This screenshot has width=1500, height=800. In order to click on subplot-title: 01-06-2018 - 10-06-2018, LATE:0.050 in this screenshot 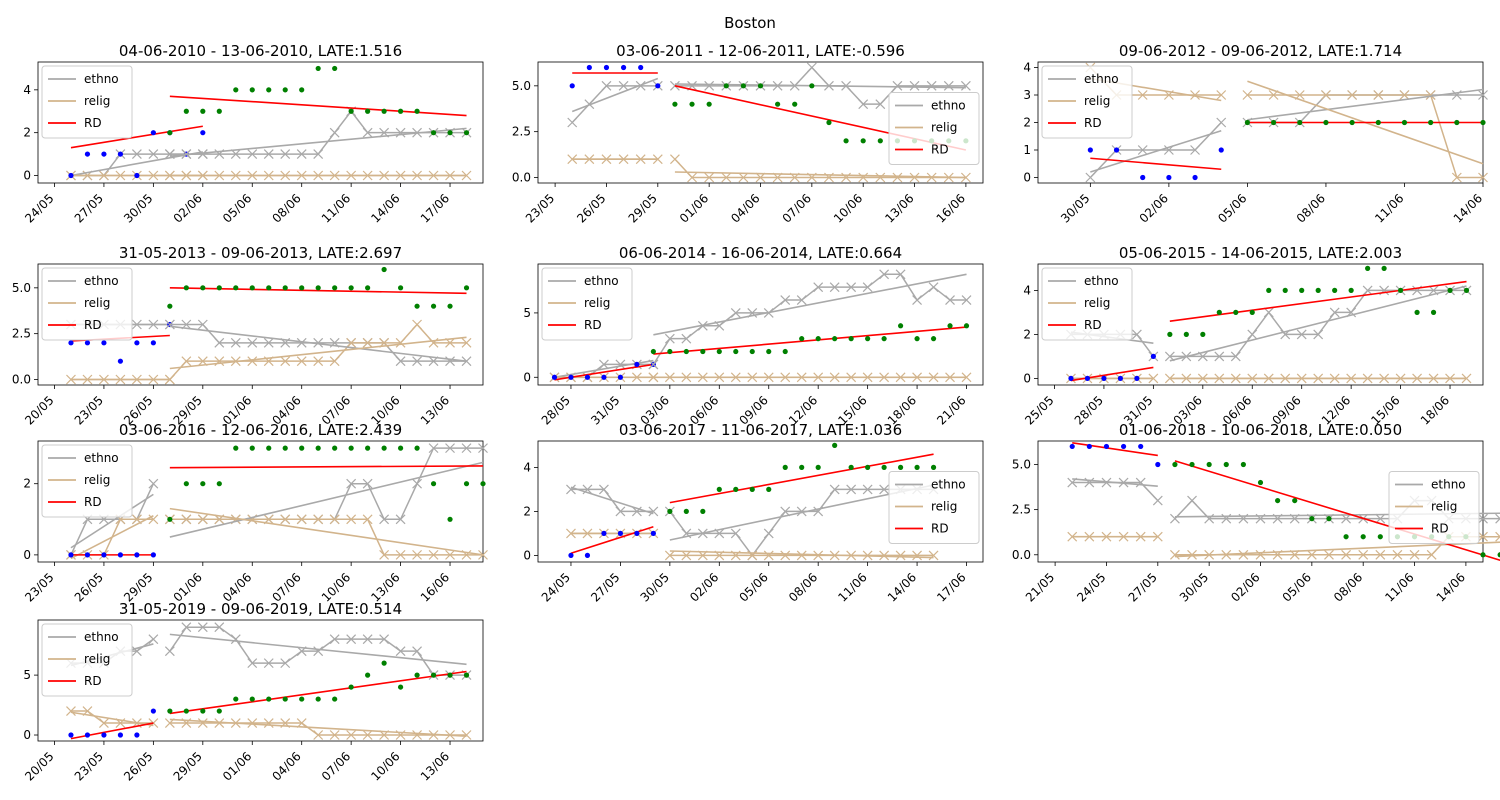, I will do `click(1260, 430)`.